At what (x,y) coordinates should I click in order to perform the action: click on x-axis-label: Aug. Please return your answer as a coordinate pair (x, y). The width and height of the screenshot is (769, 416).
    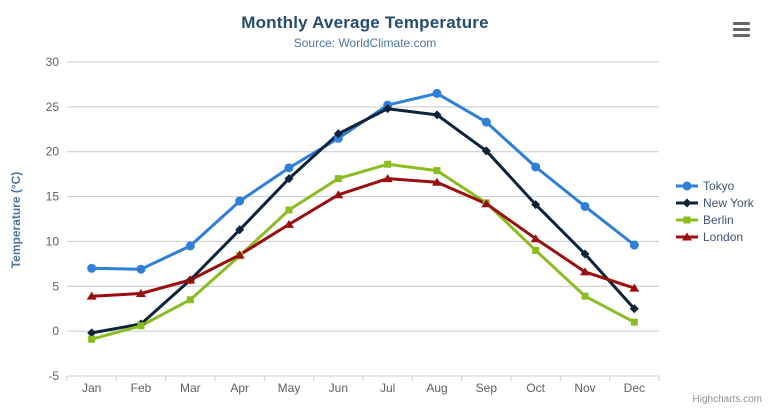
    Looking at the image, I should click on (436, 388).